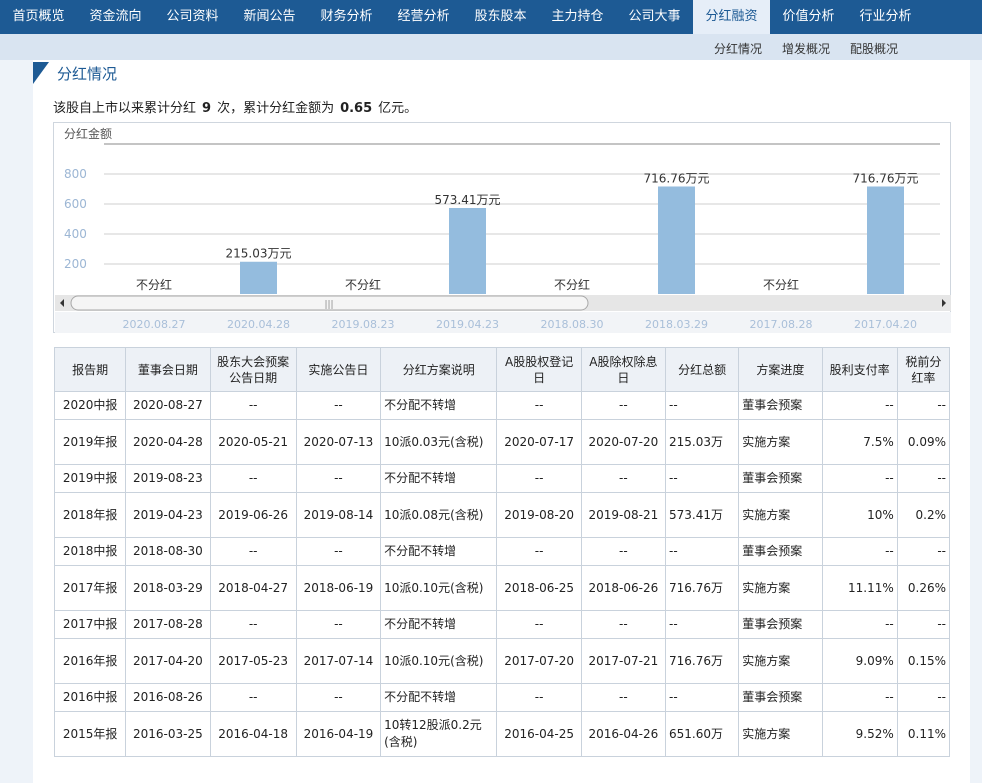  Describe the element at coordinates (363, 324) in the screenshot. I see `x-tick-label: 2019.08.23` at that location.